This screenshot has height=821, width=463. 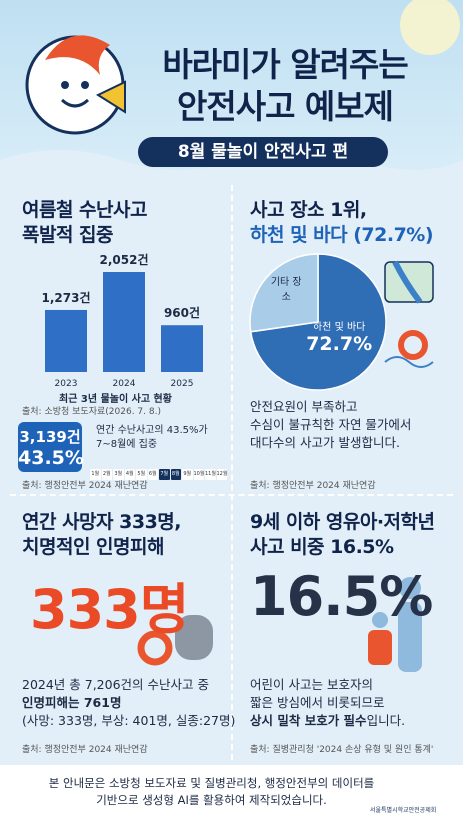 What do you see at coordinates (164, 474) in the screenshot?
I see `month: 7월` at bounding box center [164, 474].